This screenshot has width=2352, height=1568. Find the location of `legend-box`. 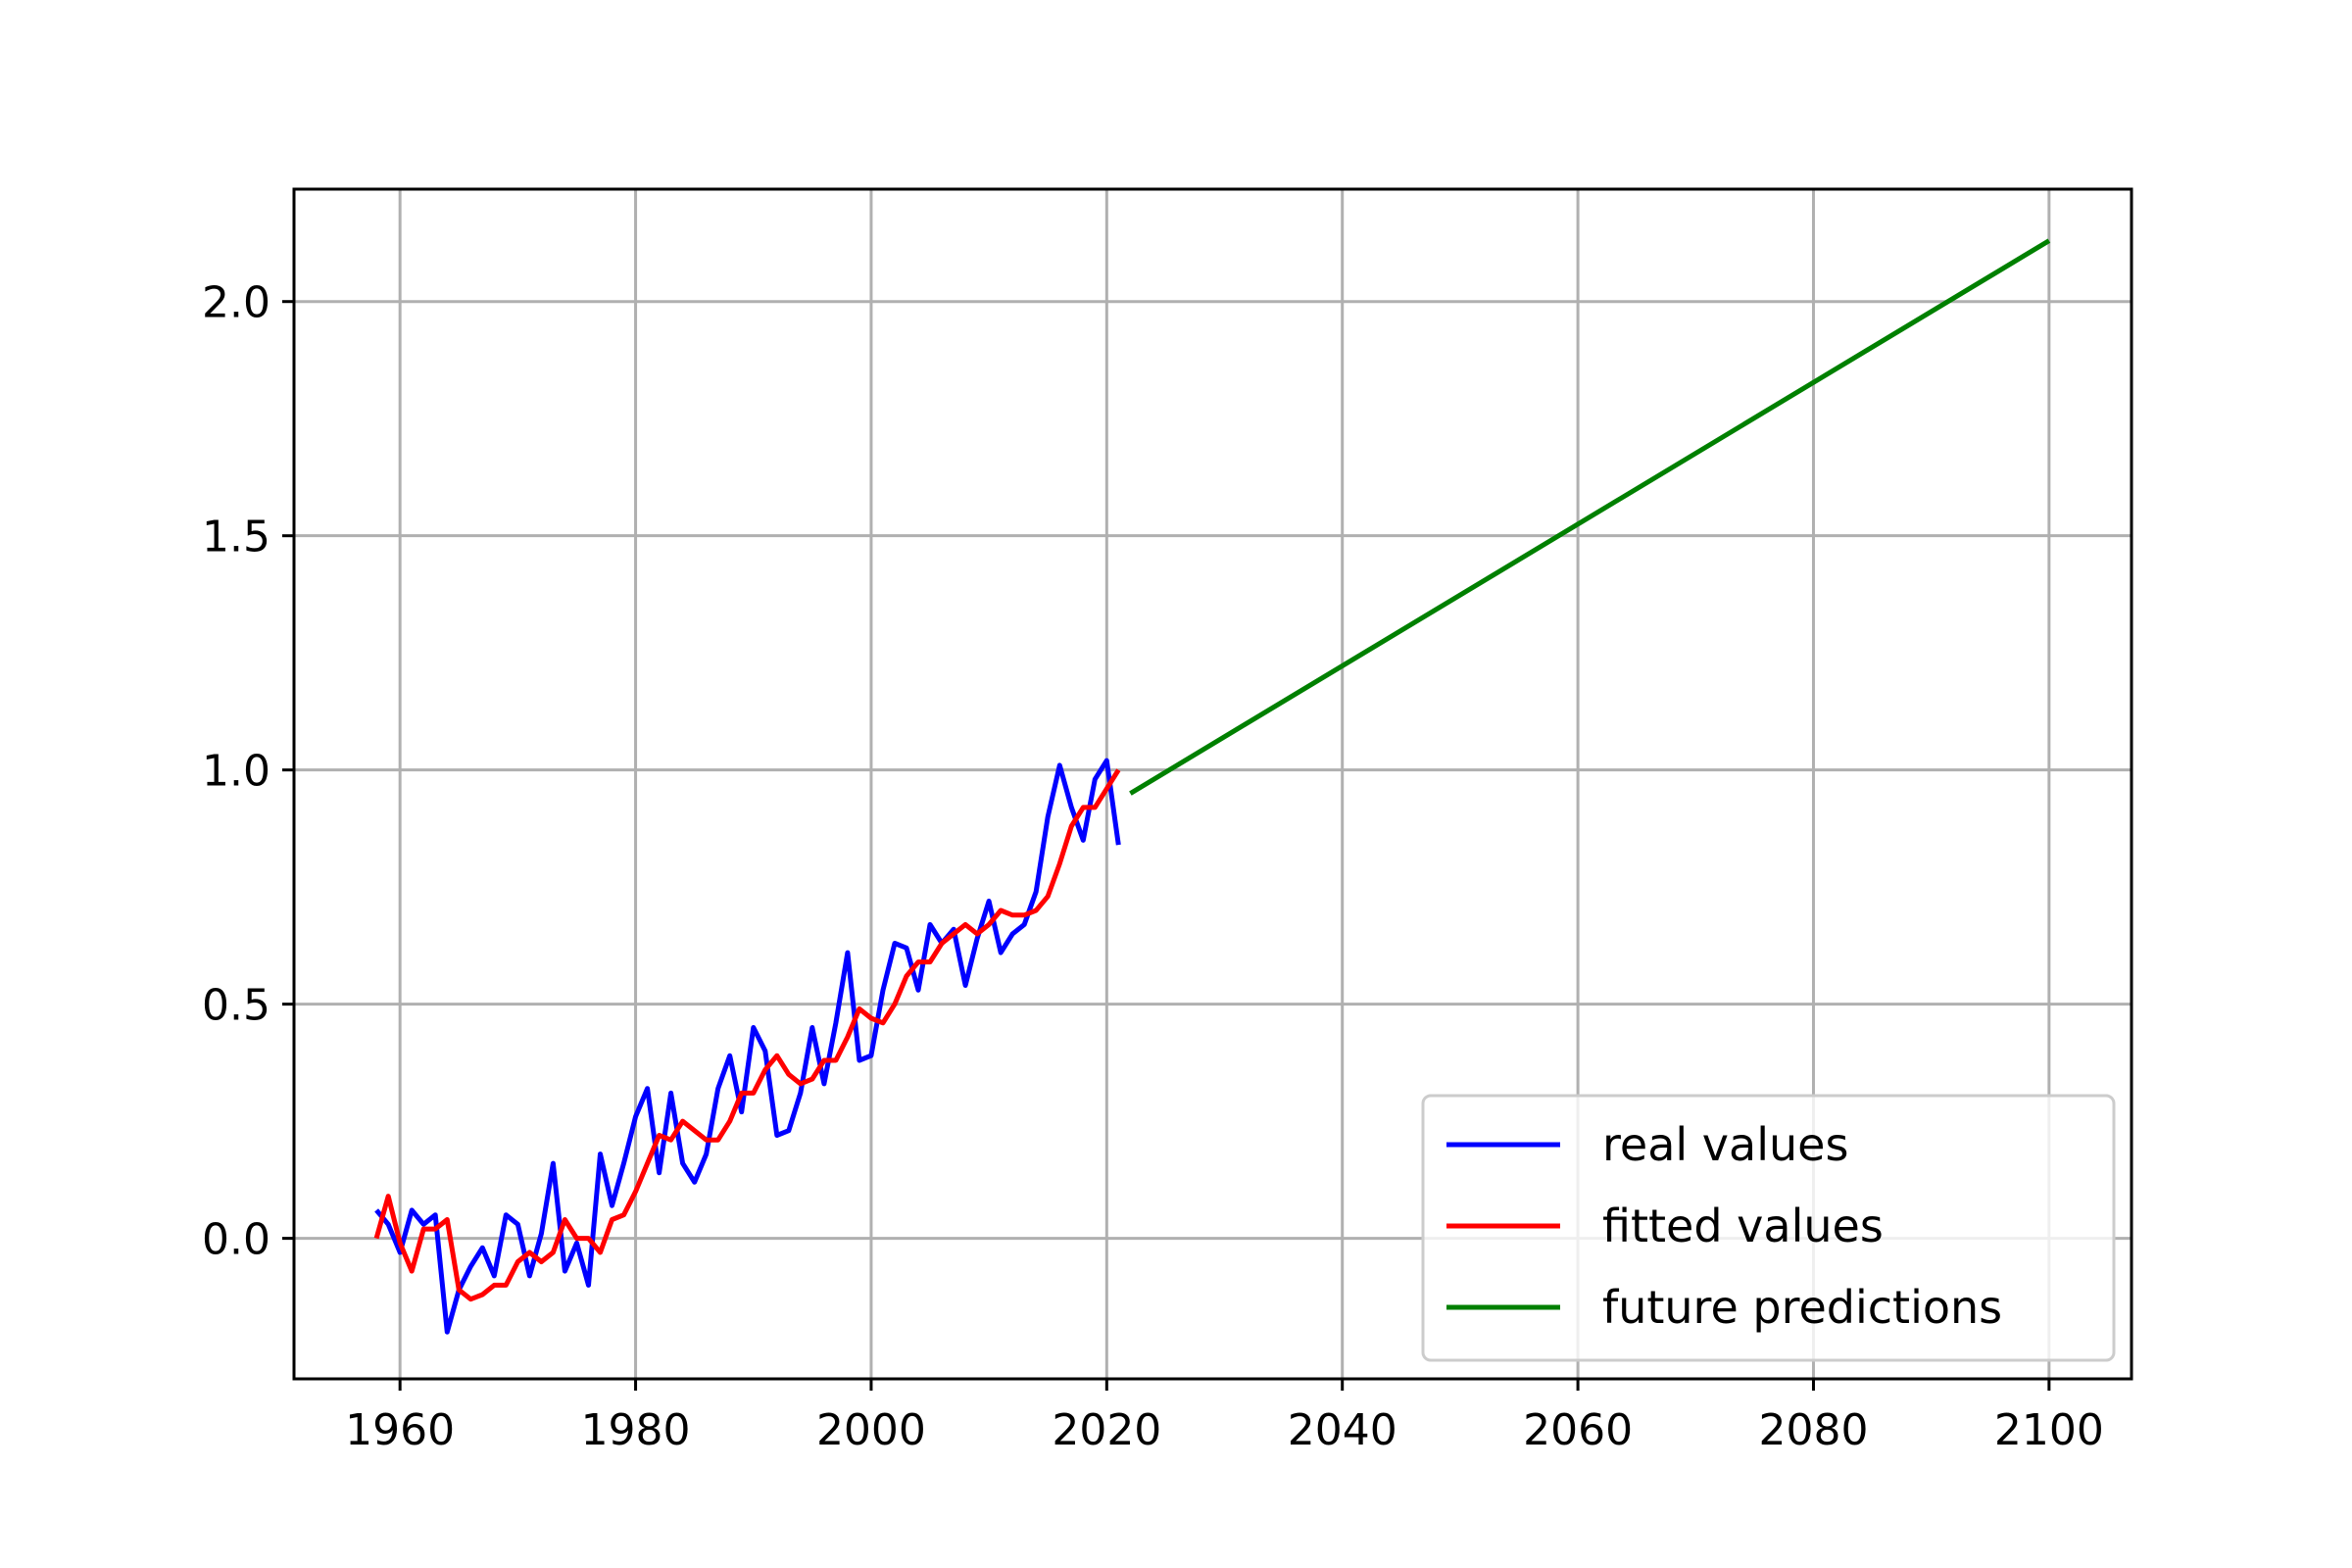

legend-box is located at coordinates (1768, 1228).